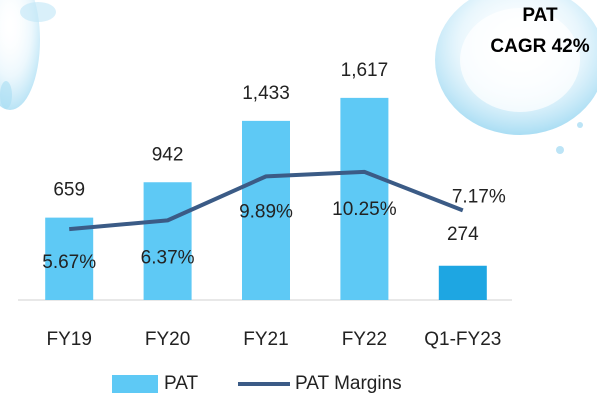 This screenshot has height=403, width=597. Describe the element at coordinates (69, 262) in the screenshot. I see `line-value-label: 5.67%` at that location.